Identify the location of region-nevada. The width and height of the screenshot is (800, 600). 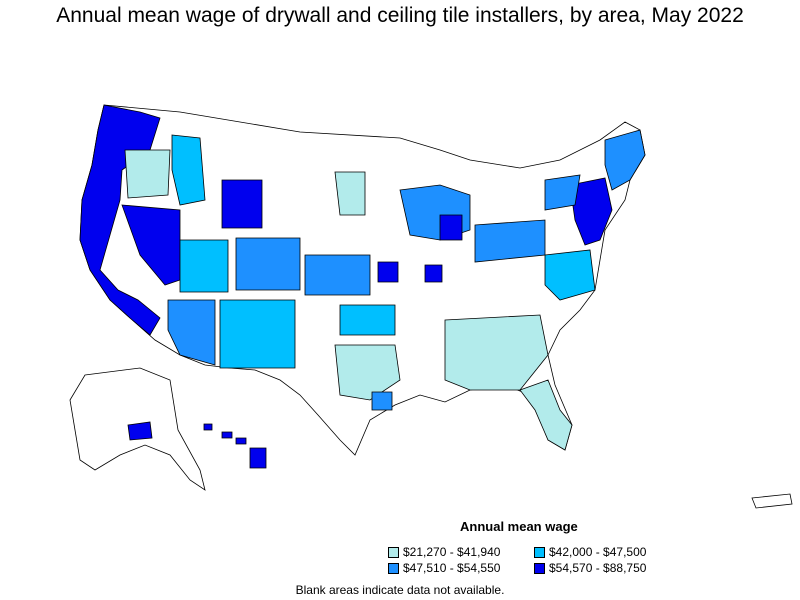
(151, 245).